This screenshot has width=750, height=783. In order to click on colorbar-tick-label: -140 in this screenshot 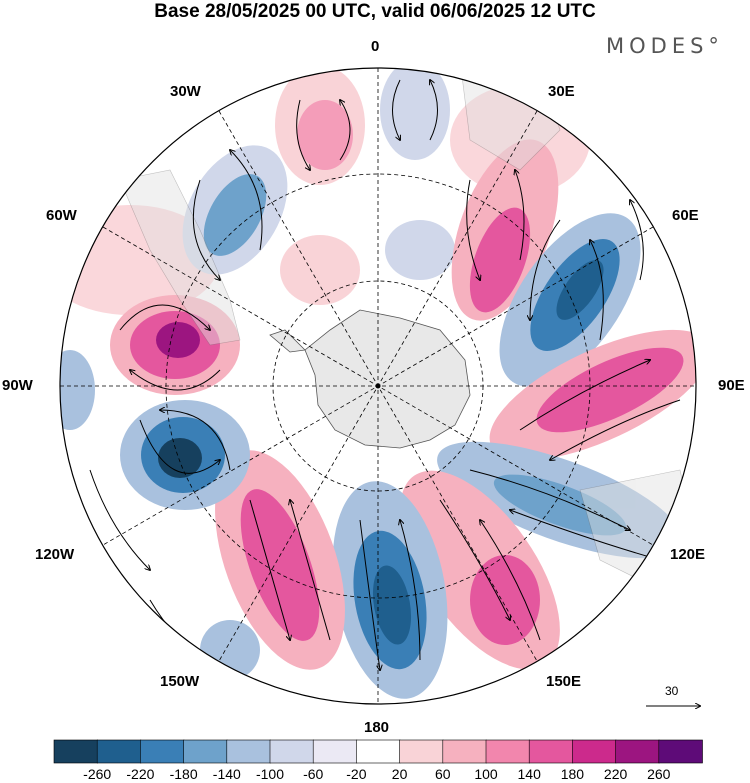, I will do `click(226, 774)`.